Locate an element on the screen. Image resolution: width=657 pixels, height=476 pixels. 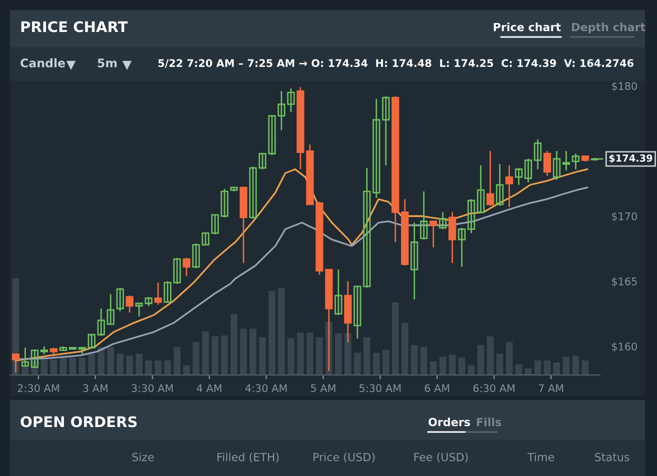
x-tick-label: 5 AM is located at coordinates (323, 388).